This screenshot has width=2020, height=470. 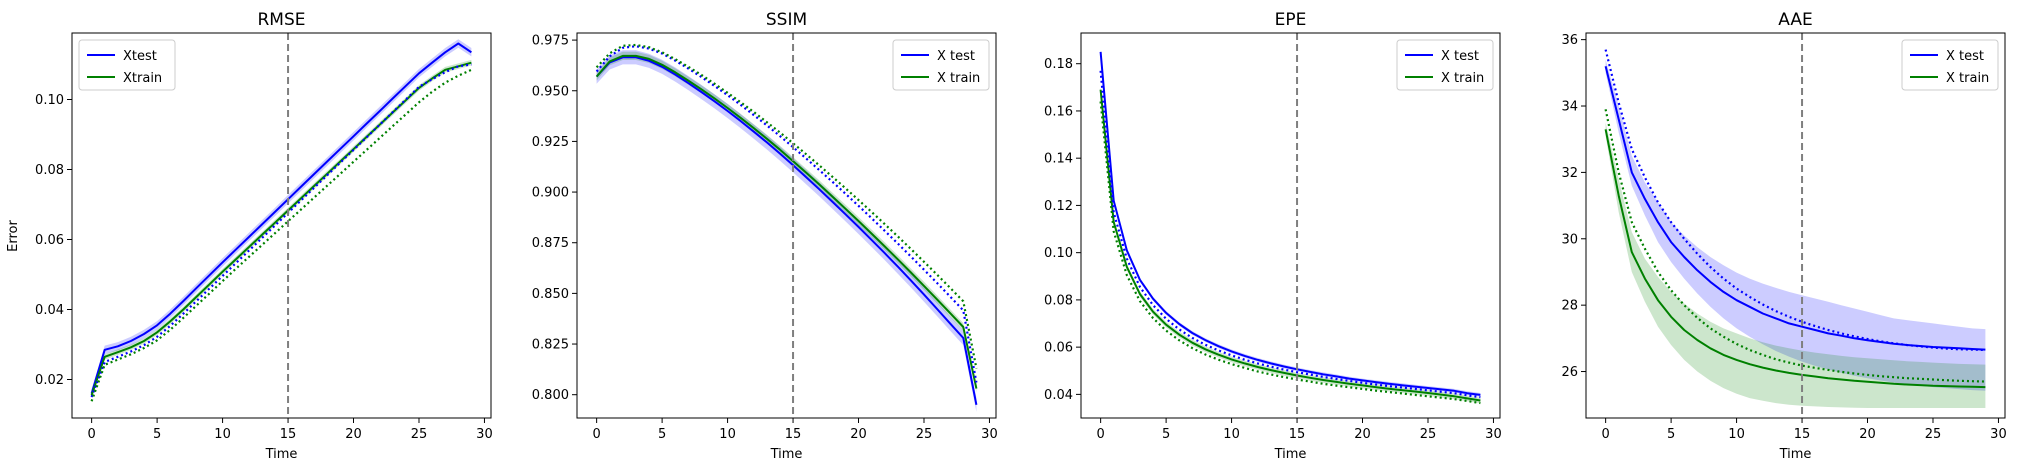 What do you see at coordinates (49, 380) in the screenshot?
I see `y-tick-label: 0.02` at bounding box center [49, 380].